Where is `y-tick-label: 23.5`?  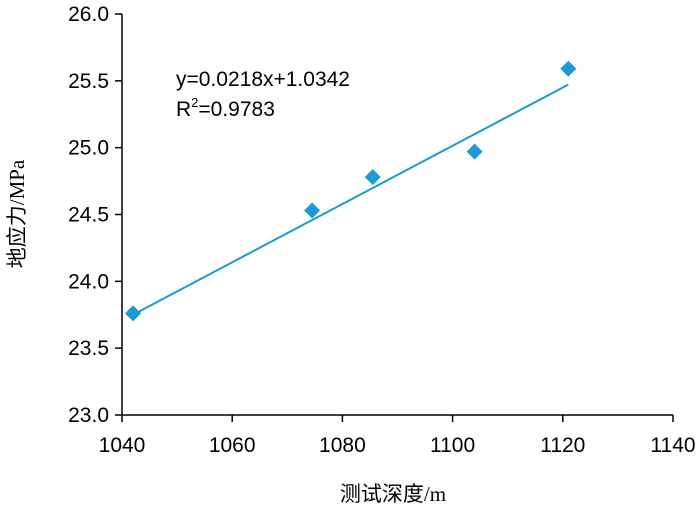 y-tick-label: 23.5 is located at coordinates (88, 348).